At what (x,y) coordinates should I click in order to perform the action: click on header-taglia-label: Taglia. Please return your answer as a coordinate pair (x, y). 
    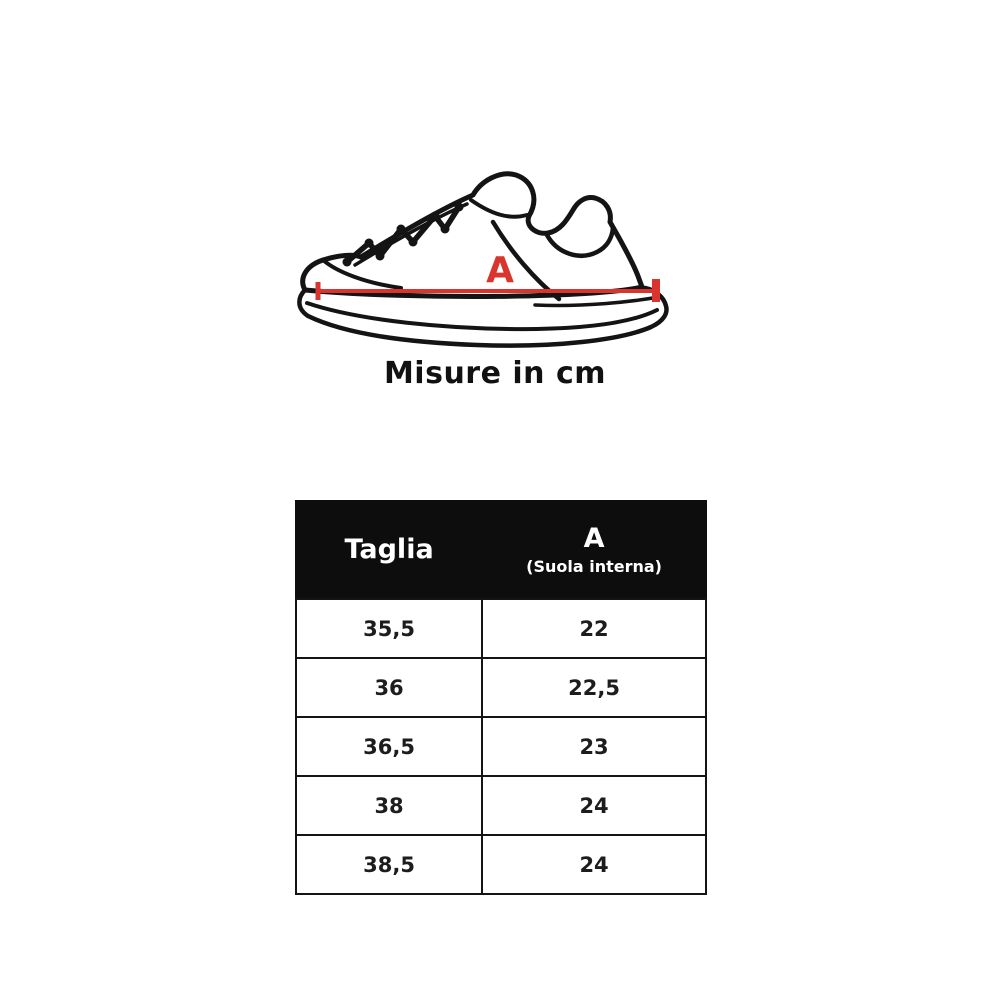
    Looking at the image, I should click on (389, 550).